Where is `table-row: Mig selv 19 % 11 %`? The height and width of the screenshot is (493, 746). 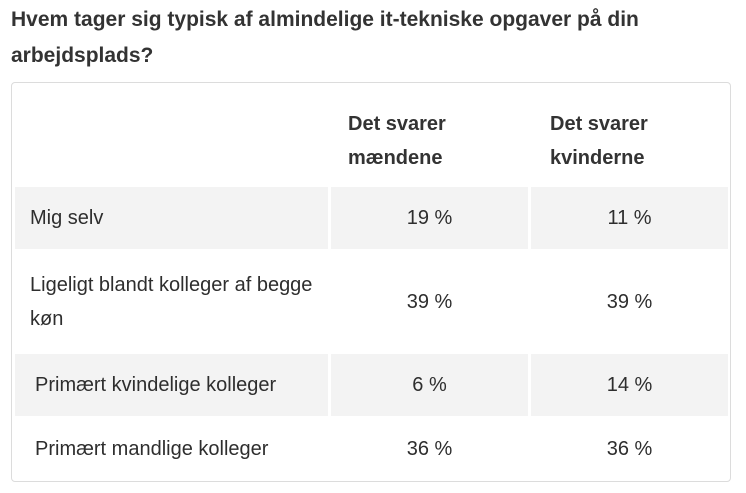
table-row: Mig selv 19 % 11 % is located at coordinates (371, 218).